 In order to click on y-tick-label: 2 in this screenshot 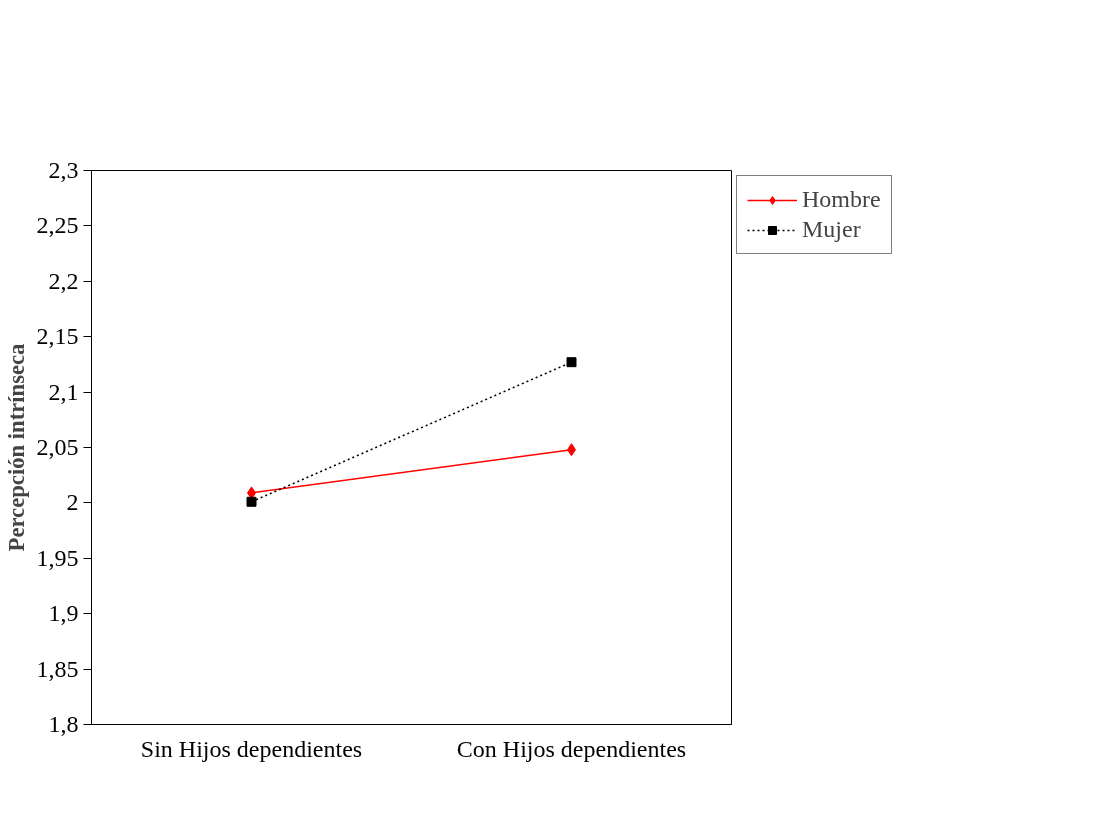, I will do `click(72, 502)`.